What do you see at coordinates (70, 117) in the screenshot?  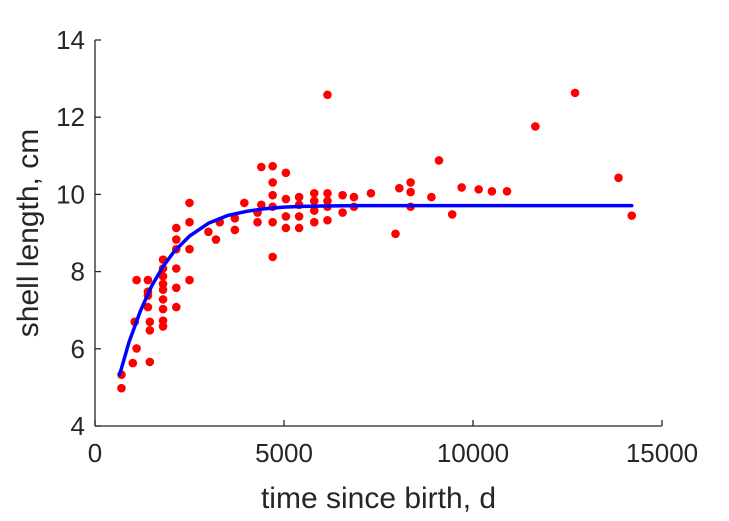 I see `y-tick-label: 12` at bounding box center [70, 117].